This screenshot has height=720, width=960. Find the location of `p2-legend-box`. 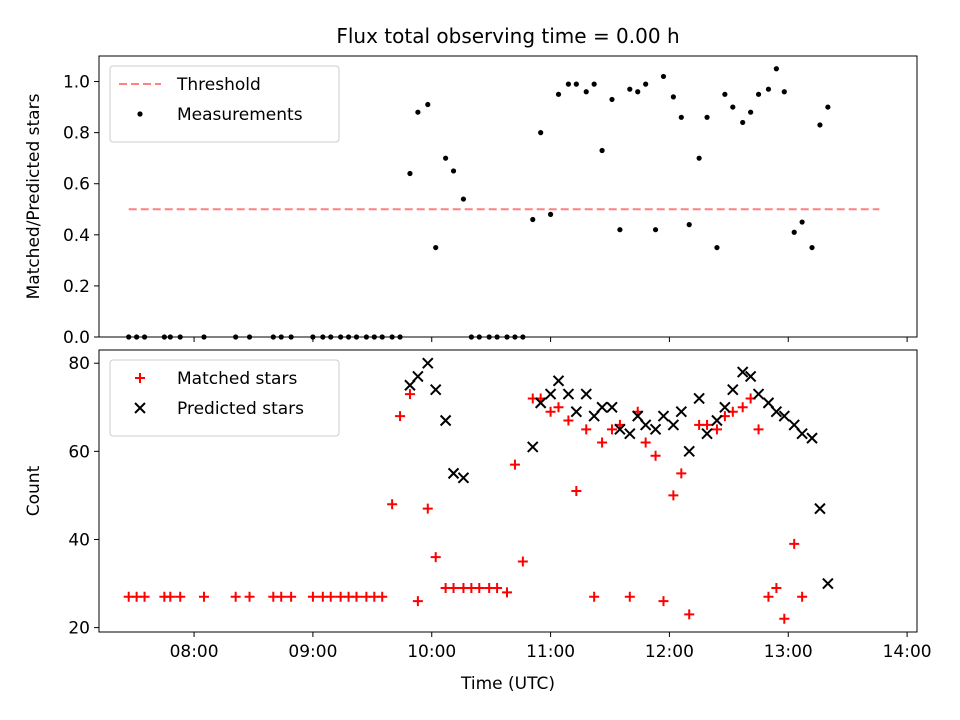

p2-legend-box is located at coordinates (224, 398).